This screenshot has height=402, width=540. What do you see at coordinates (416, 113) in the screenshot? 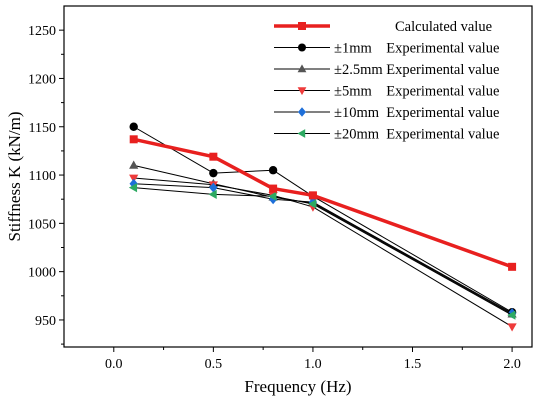
I see `legend-label: ±10mm Experimental value` at bounding box center [416, 113].